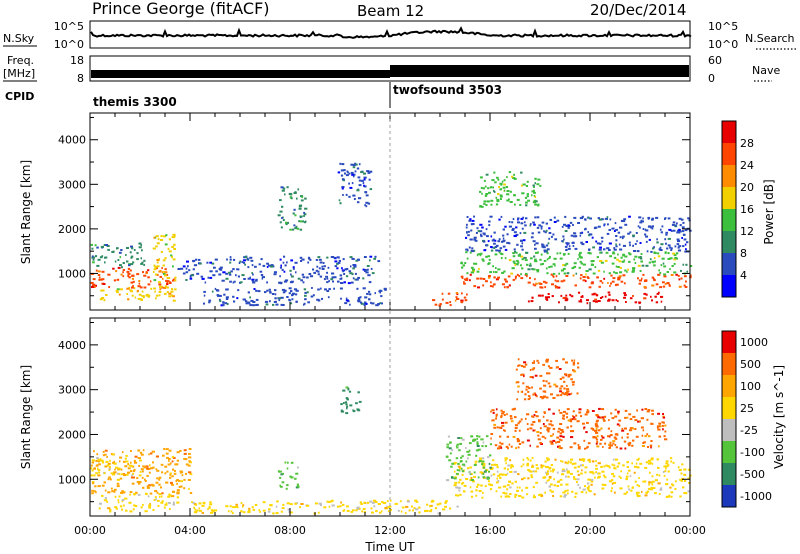 The height and width of the screenshot is (554, 800). What do you see at coordinates (750, 364) in the screenshot?
I see `colorbar-tick-label: 500` at bounding box center [750, 364].